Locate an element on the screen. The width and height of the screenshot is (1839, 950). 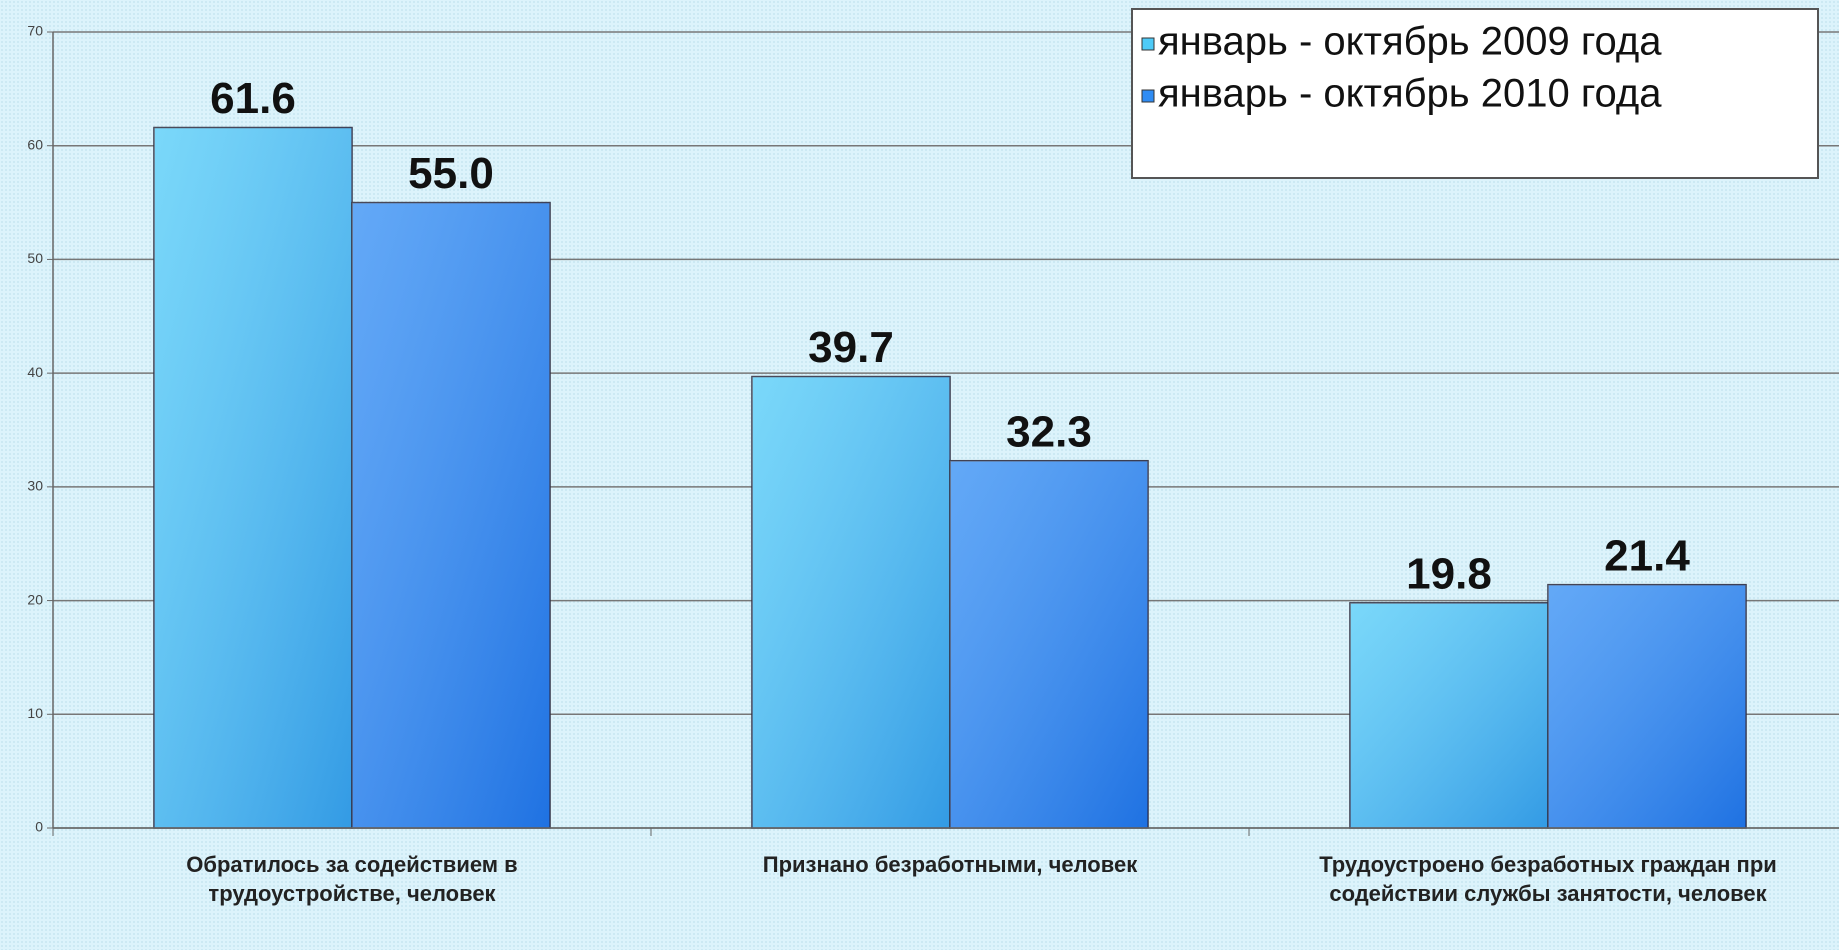
legend-label: январь - октябрь 2009 года is located at coordinates (1410, 42).